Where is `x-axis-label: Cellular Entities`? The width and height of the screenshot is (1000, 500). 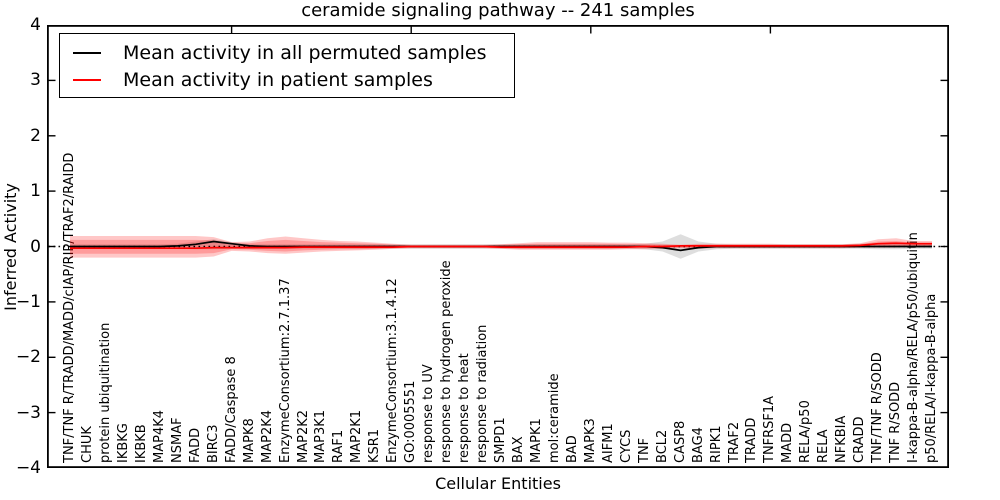
x-axis-label: Cellular Entities is located at coordinates (498, 483).